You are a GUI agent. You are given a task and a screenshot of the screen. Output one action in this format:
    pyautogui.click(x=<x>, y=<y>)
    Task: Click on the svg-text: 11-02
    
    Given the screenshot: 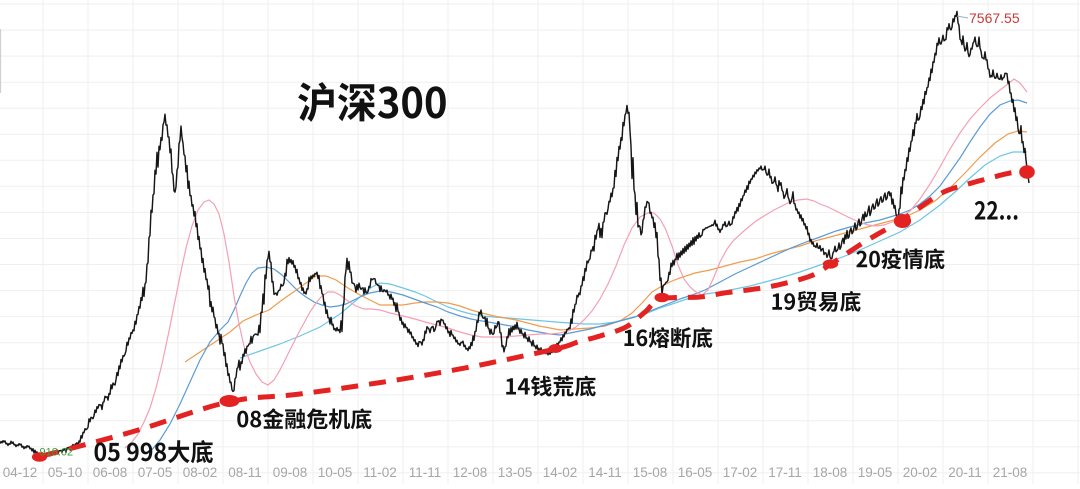 What is the action you would take?
    pyautogui.click(x=380, y=472)
    